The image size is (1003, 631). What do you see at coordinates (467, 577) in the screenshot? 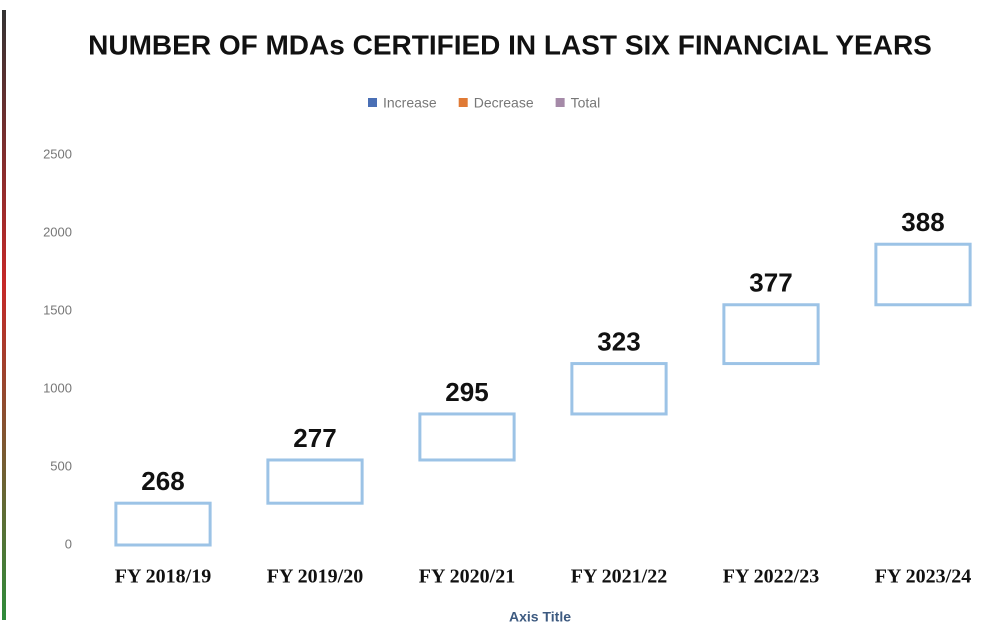
I see `x-tick-label: FY 2020/21` at bounding box center [467, 577].